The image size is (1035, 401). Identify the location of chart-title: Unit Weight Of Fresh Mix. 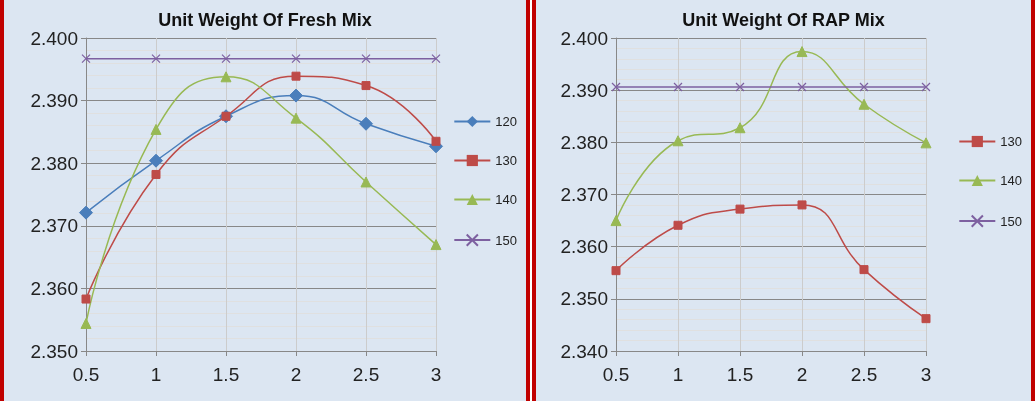
(265, 20).